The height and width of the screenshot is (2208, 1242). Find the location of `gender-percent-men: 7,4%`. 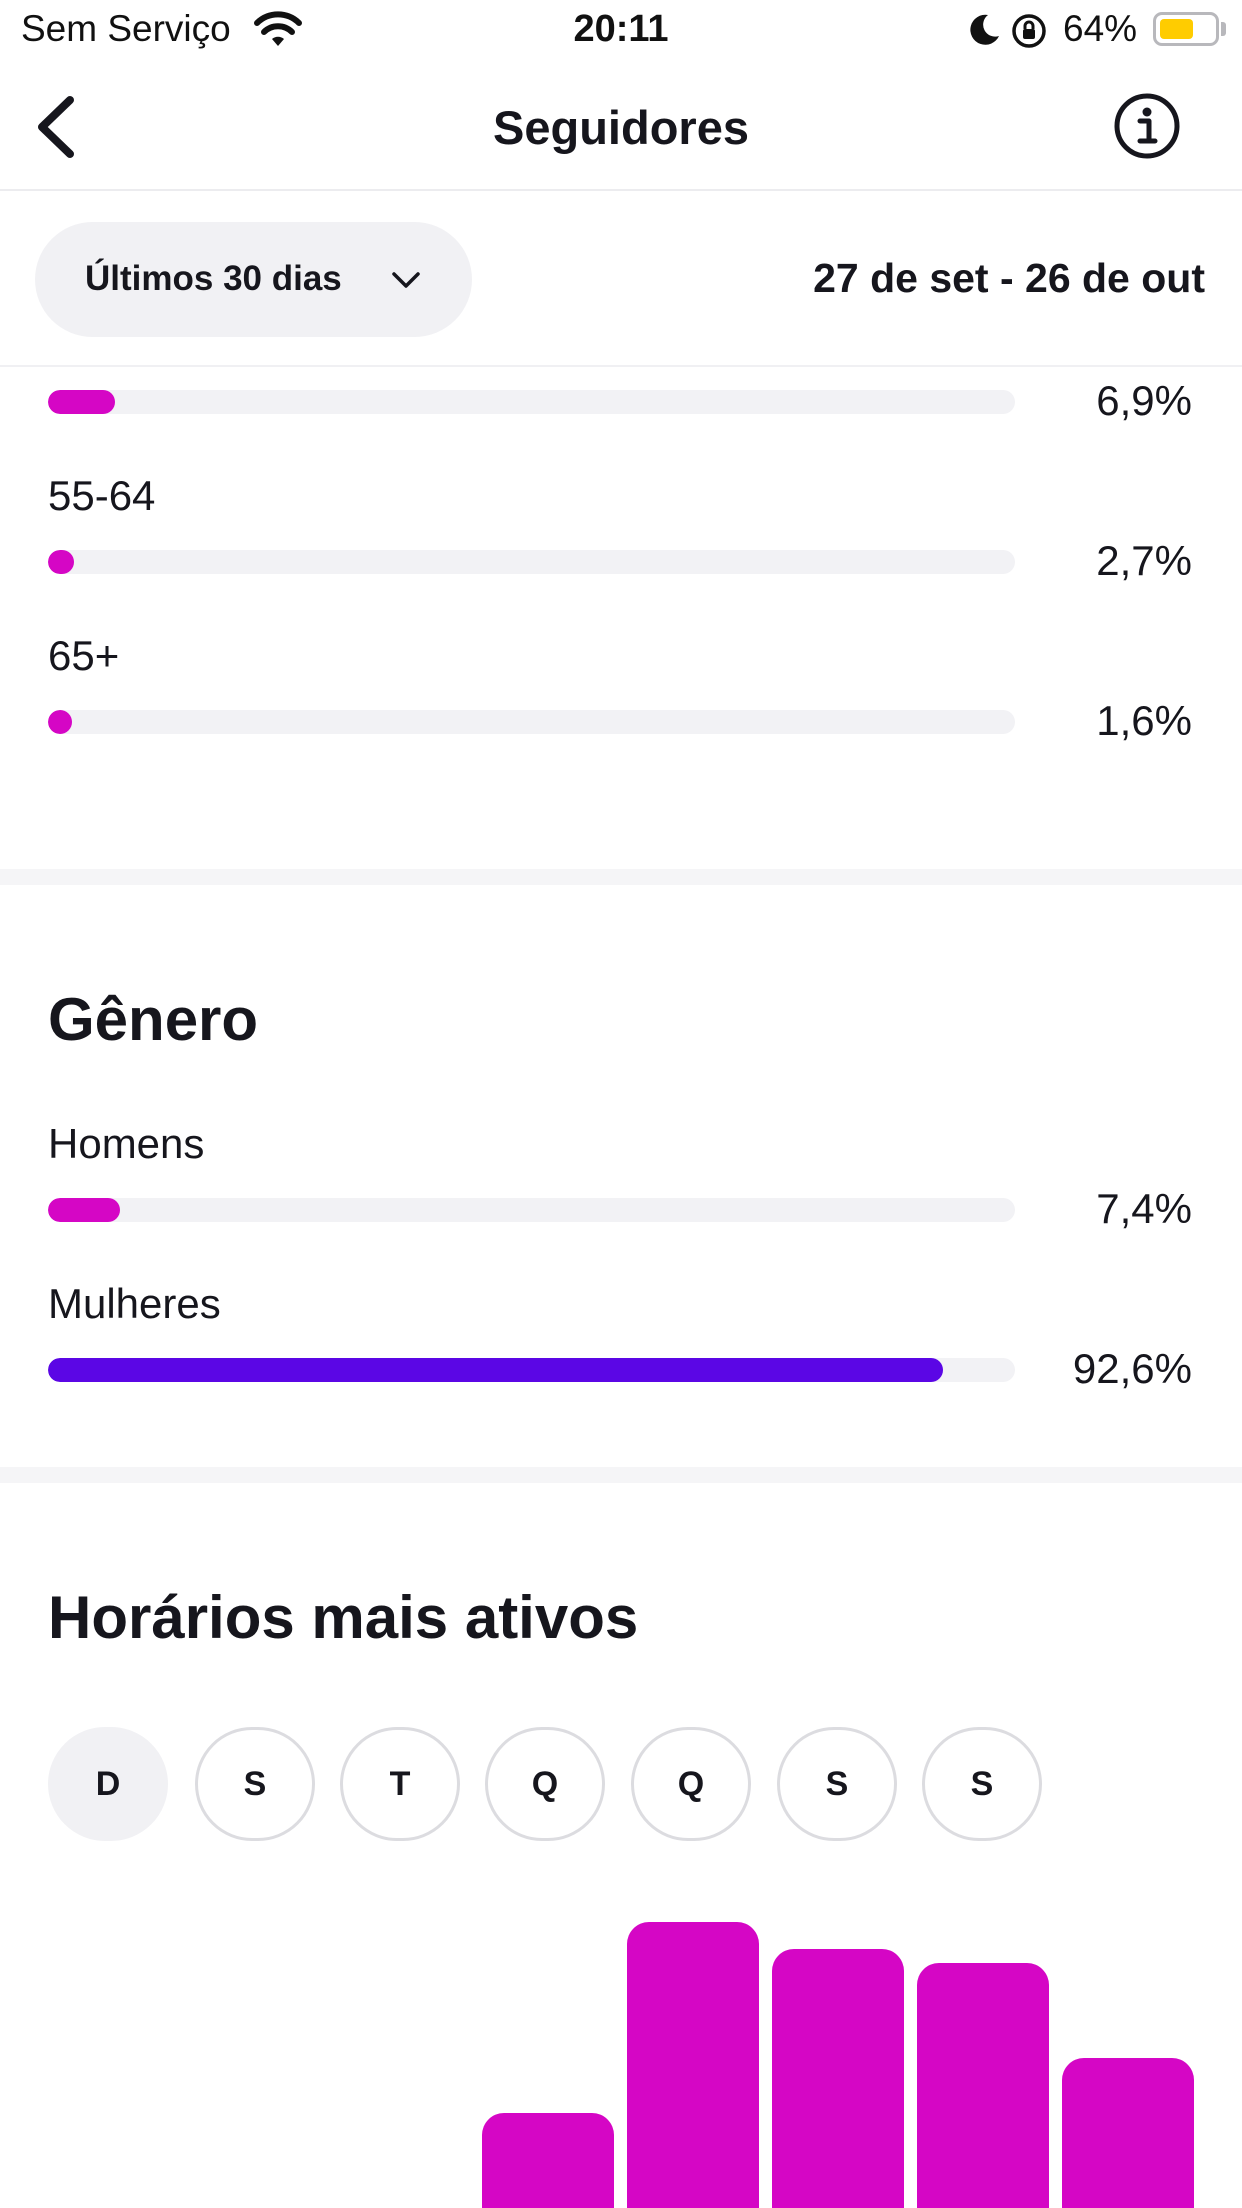

gender-percent-men: 7,4% is located at coordinates (1144, 1208).